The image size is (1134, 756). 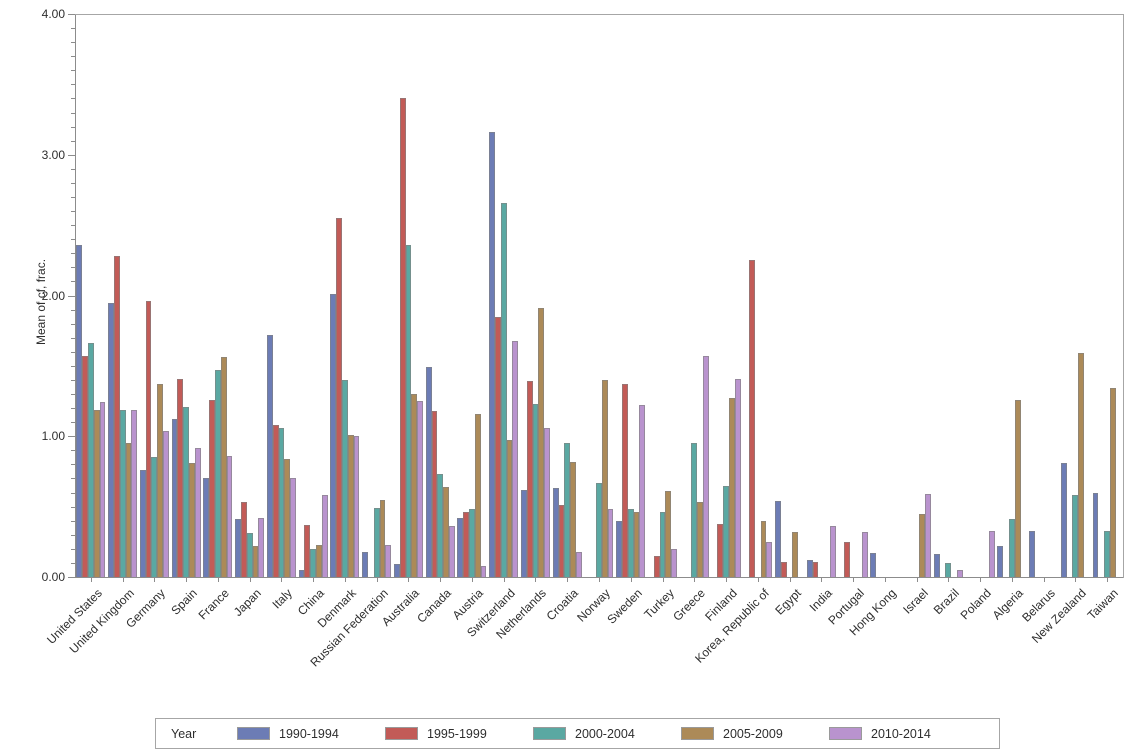 I want to click on y-tick-label: 0.00, so click(x=53, y=577).